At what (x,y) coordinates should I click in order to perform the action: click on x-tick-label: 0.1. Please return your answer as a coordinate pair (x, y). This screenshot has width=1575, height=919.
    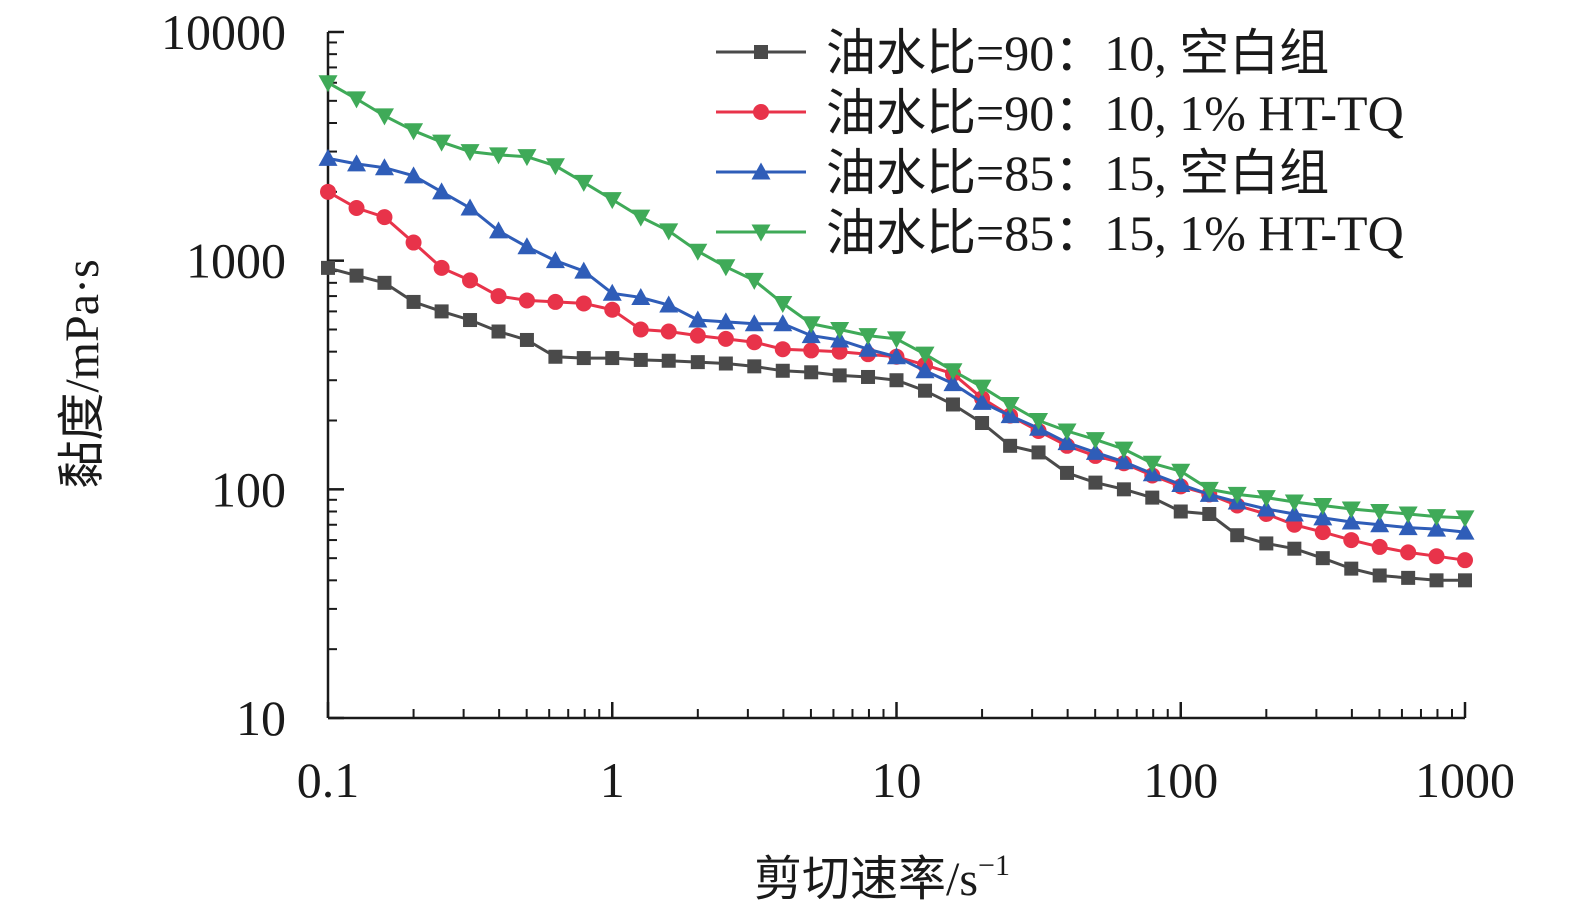
    Looking at the image, I should click on (328, 780).